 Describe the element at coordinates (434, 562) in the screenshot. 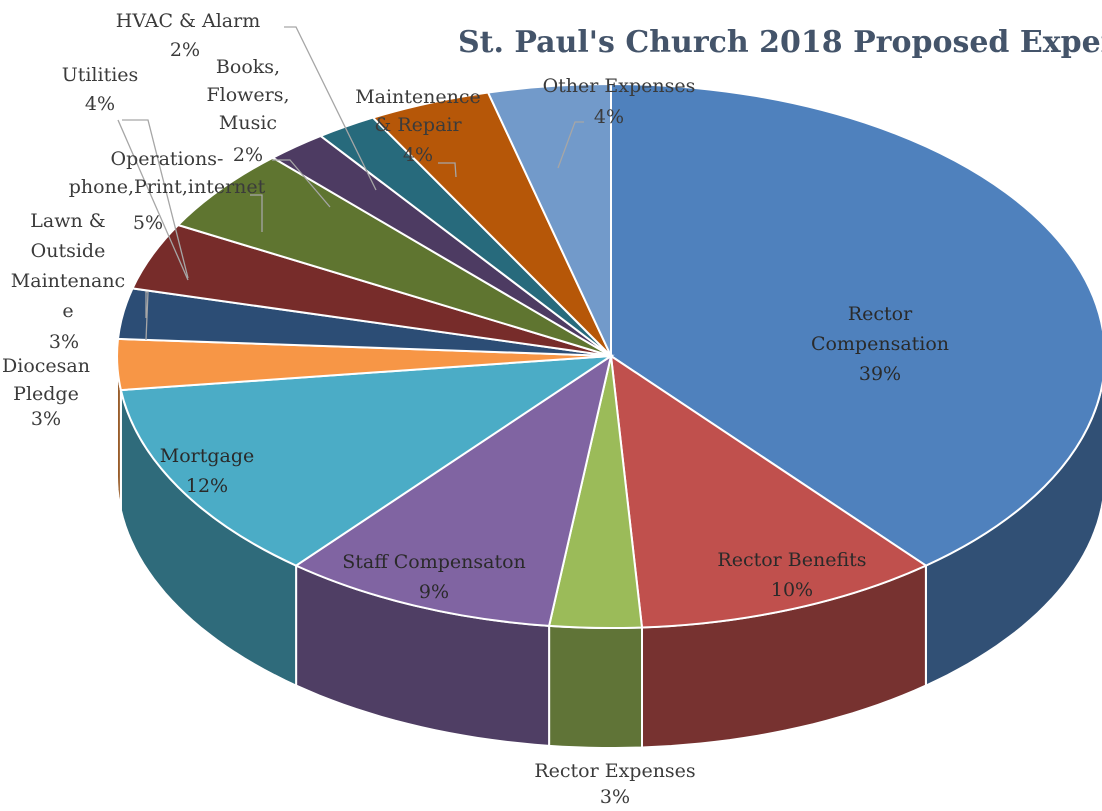

I see `slice-label: Staff Compensaton` at that location.